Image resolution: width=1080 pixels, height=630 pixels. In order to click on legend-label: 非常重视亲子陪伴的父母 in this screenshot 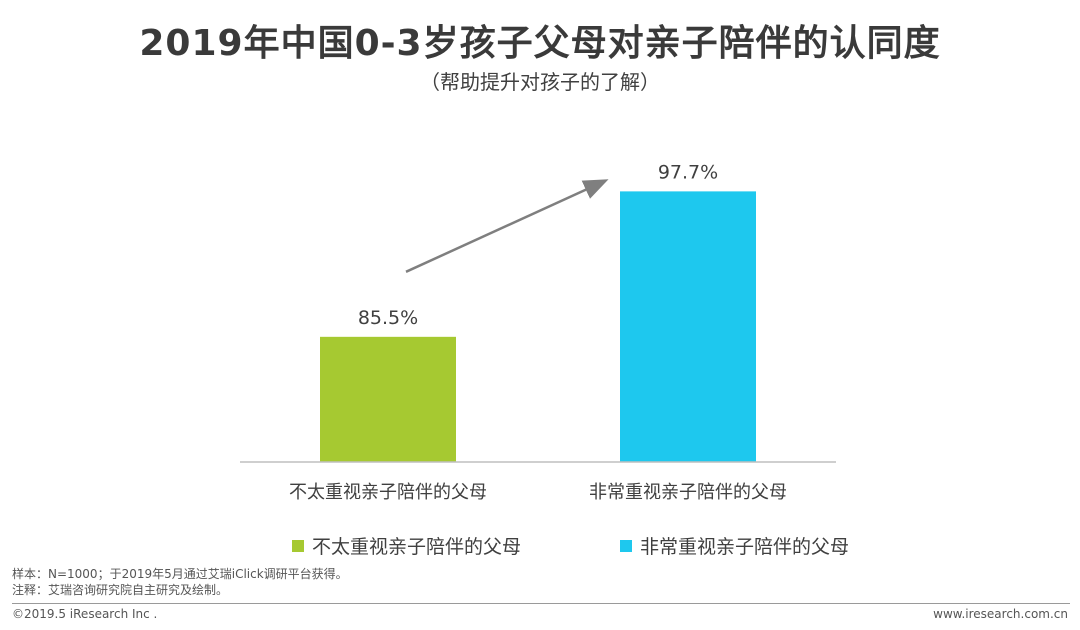, I will do `click(745, 547)`.